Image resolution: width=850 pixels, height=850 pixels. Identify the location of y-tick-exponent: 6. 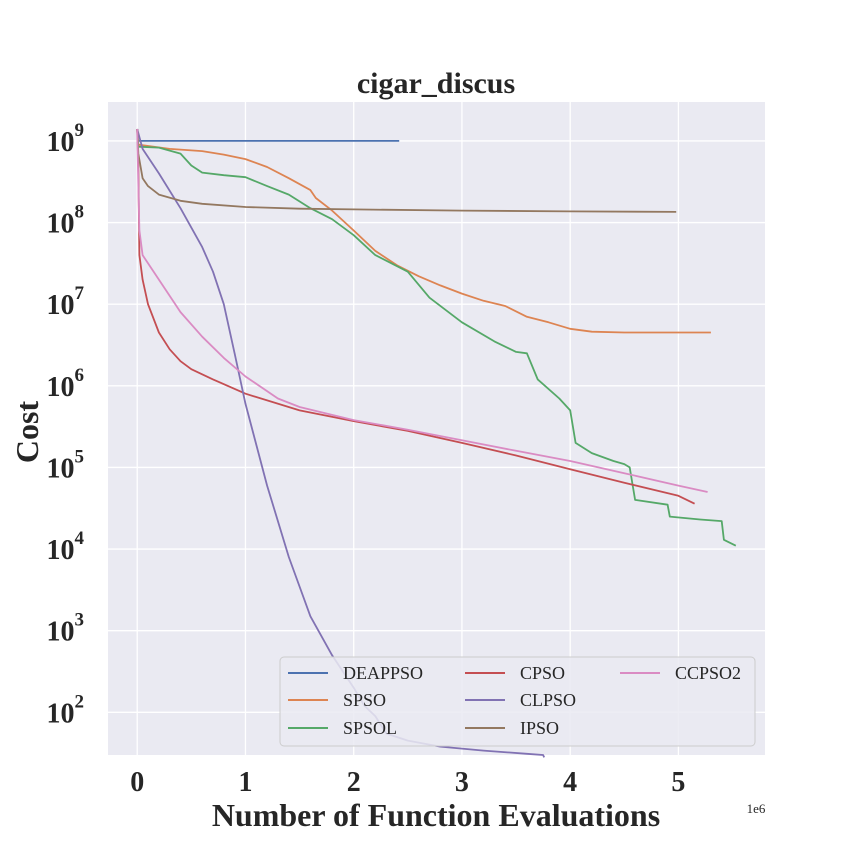
(80, 375).